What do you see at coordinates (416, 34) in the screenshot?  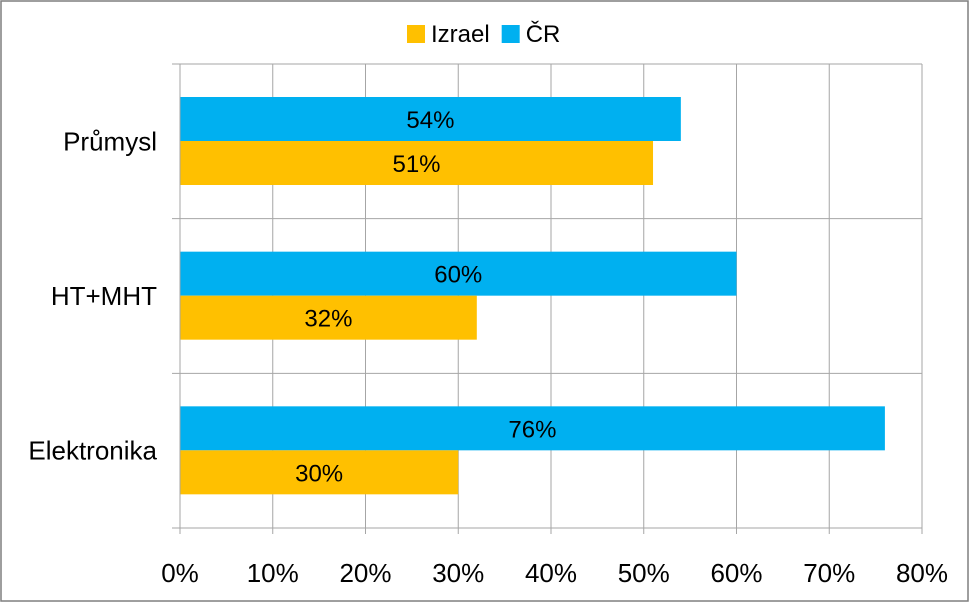 I see `legend-swatch-izrael` at bounding box center [416, 34].